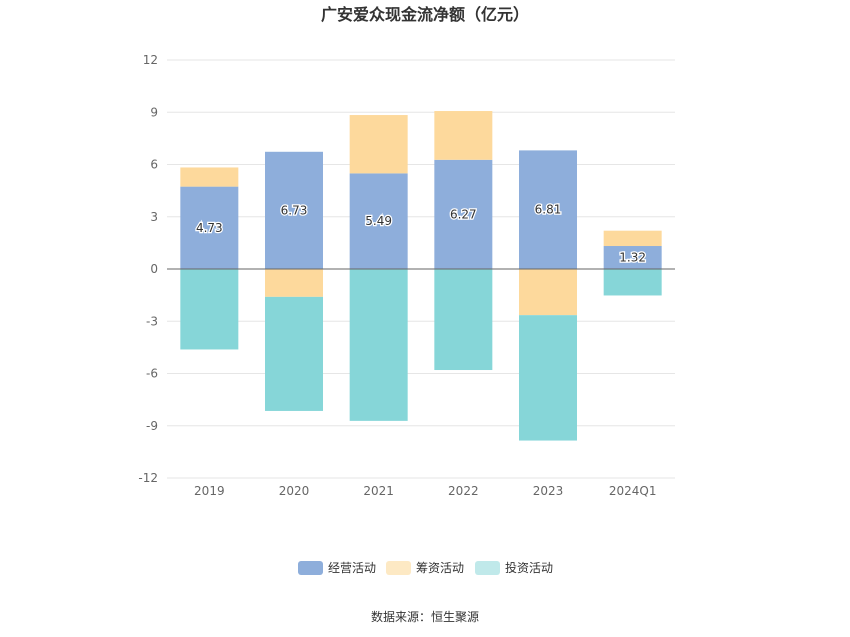  I want to click on x-tick-label: 2024Q1, so click(633, 491).